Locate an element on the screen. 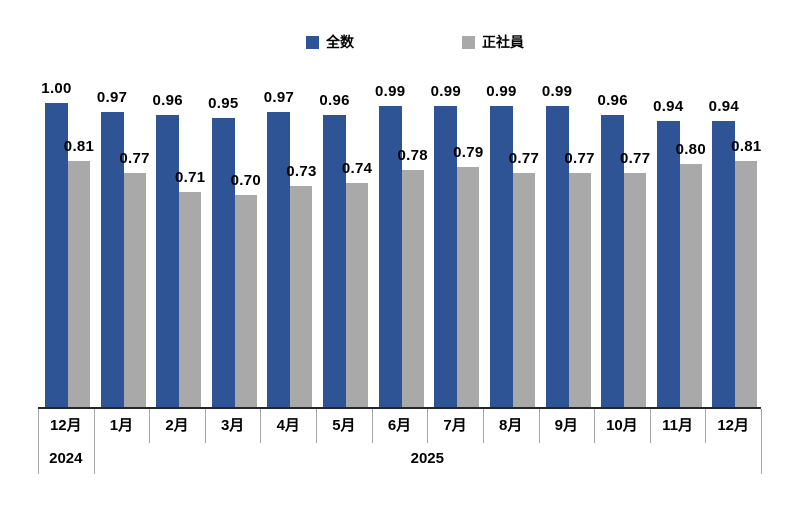 This screenshot has height=513, width=800. bar-value-label-total: 1.00 is located at coordinates (56, 88).